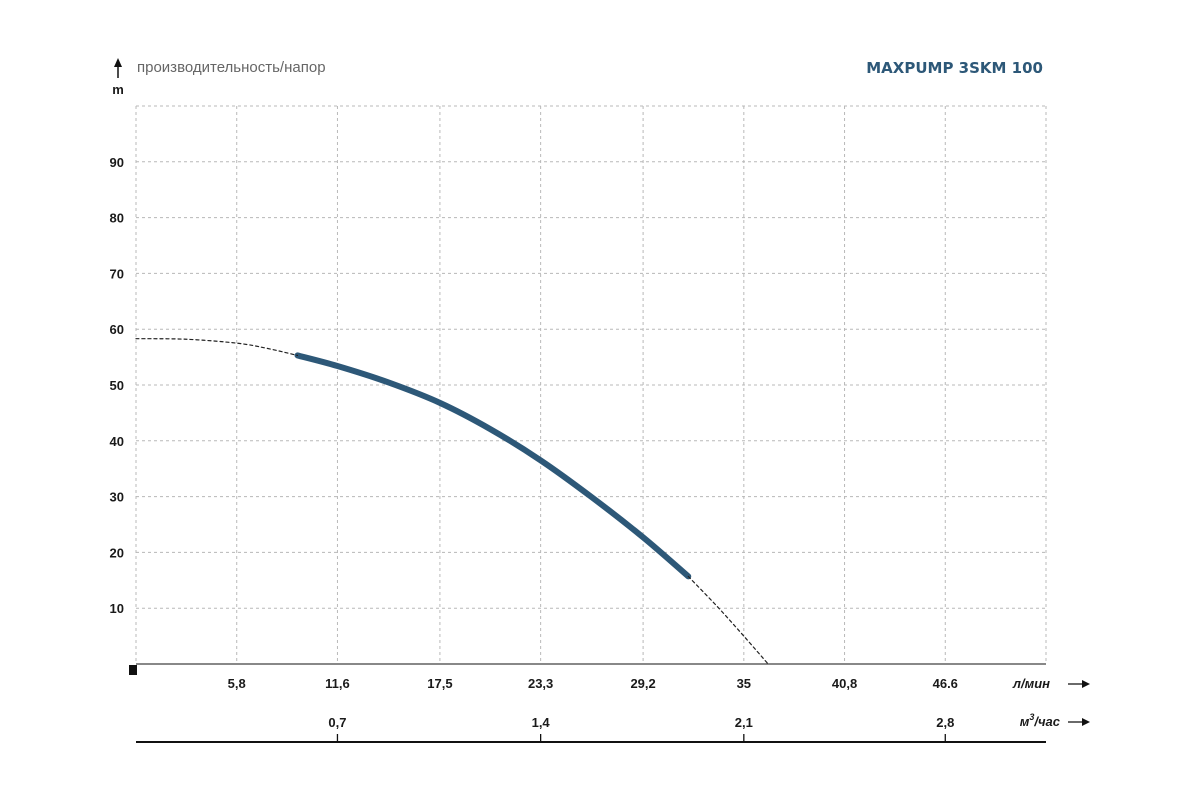 The height and width of the screenshot is (800, 1200). Describe the element at coordinates (945, 683) in the screenshot. I see `x-tick-label-lmin: 46.6` at that location.